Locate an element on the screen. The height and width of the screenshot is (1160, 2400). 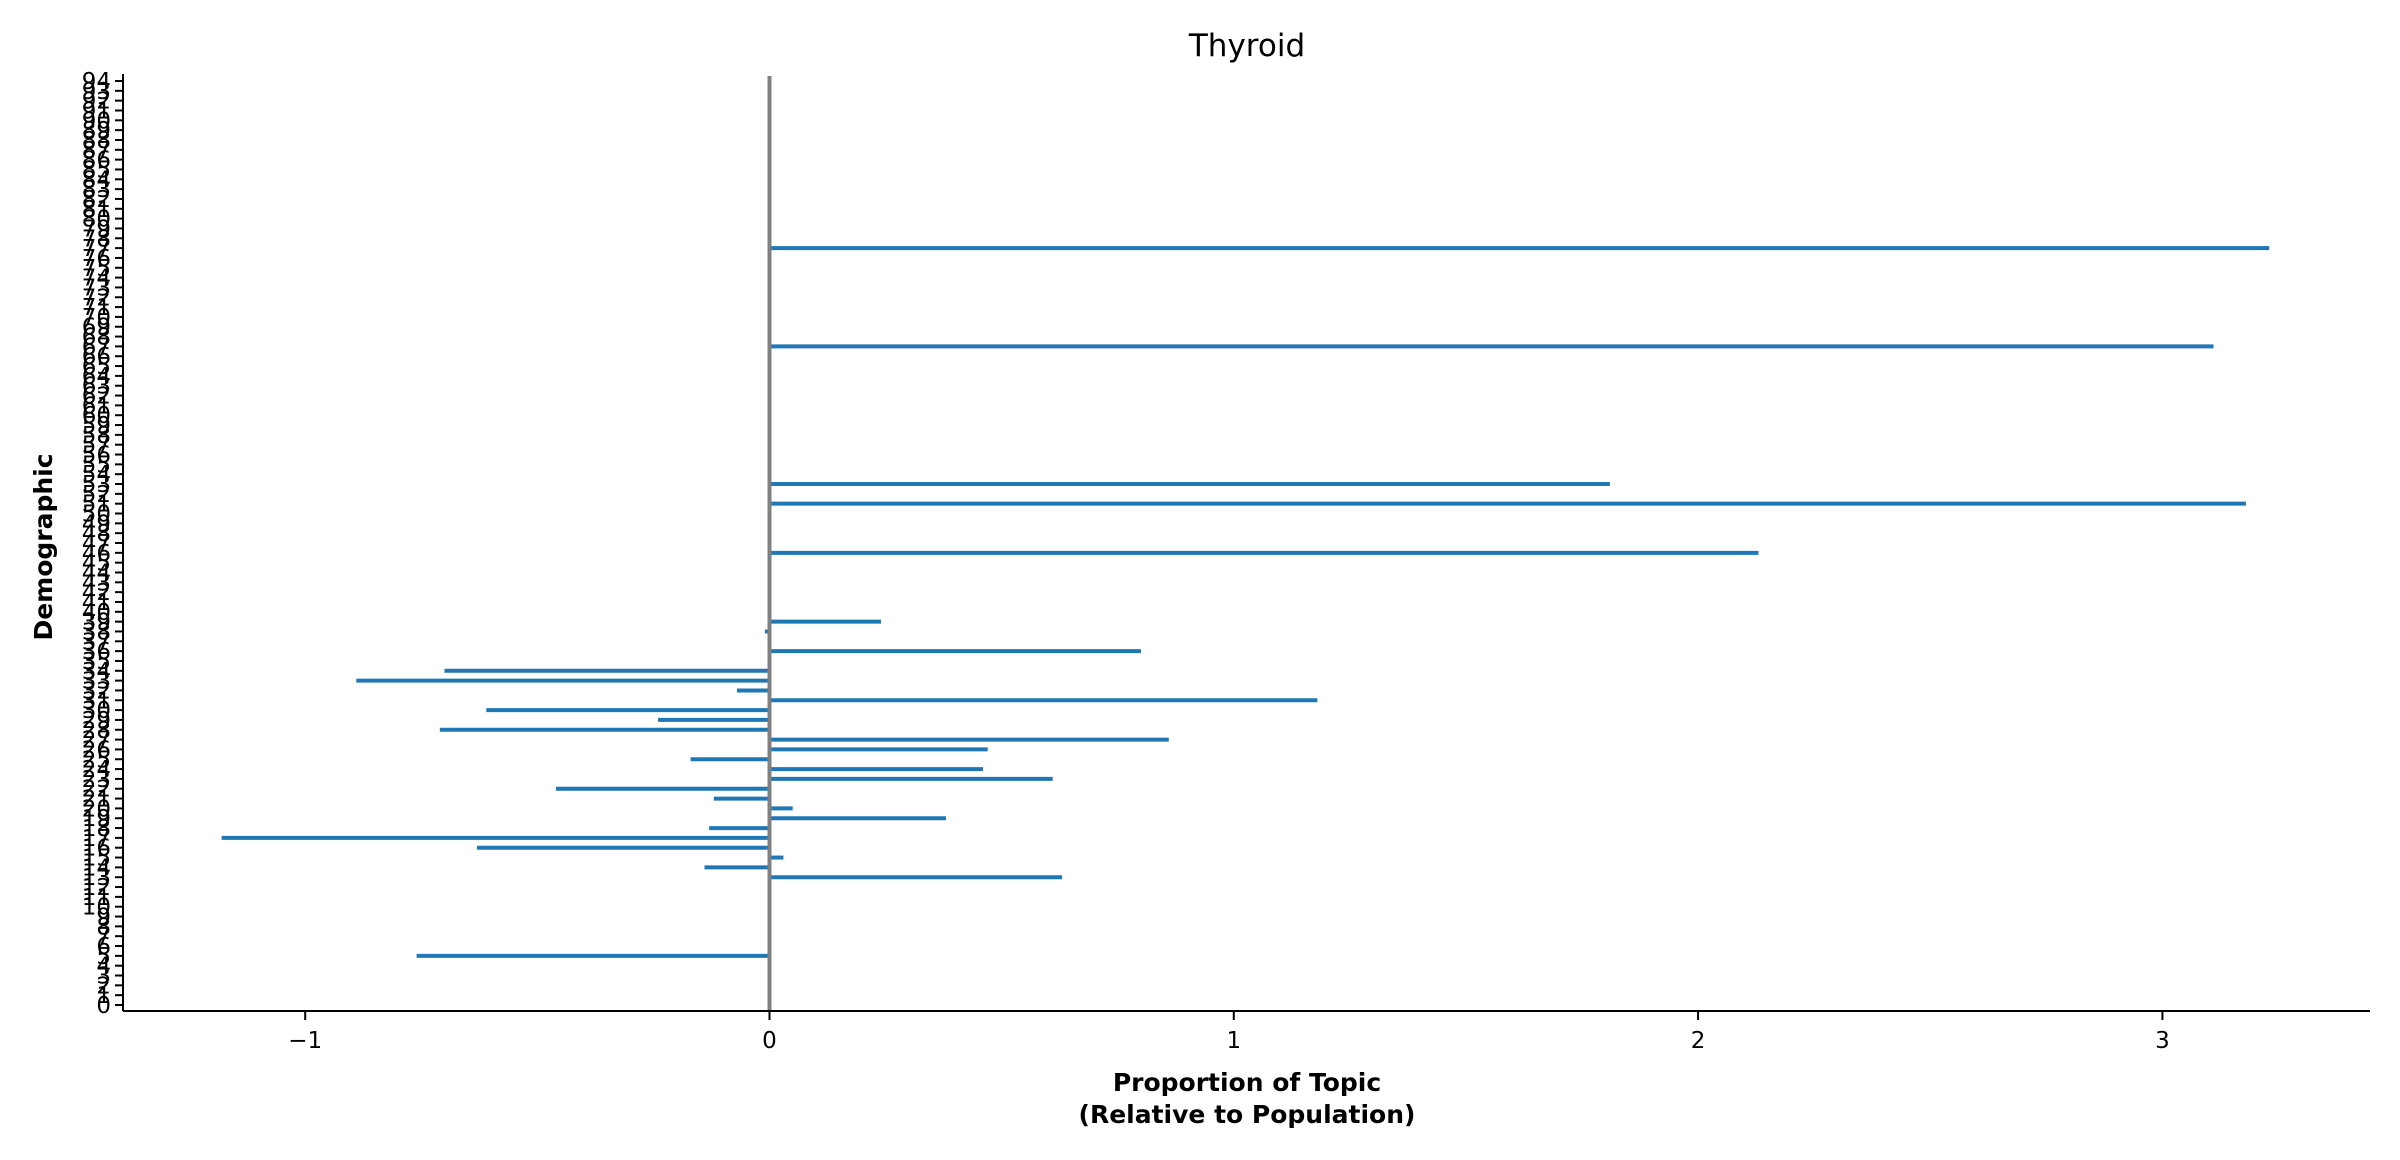
y-tick-label: 32 is located at coordinates (96, 691).